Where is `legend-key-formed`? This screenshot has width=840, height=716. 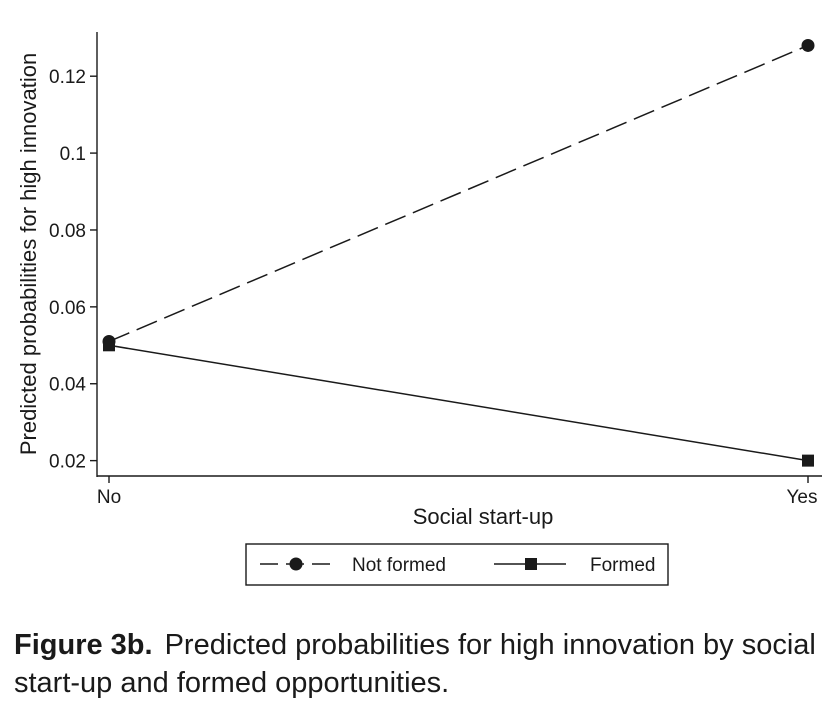
legend-key-formed is located at coordinates (530, 564).